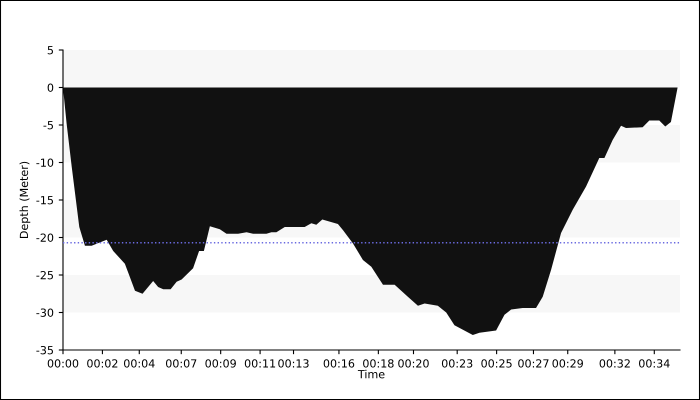 The height and width of the screenshot is (400, 700). Describe the element at coordinates (533, 363) in the screenshot. I see `x-tick-label: 00:27` at that location.